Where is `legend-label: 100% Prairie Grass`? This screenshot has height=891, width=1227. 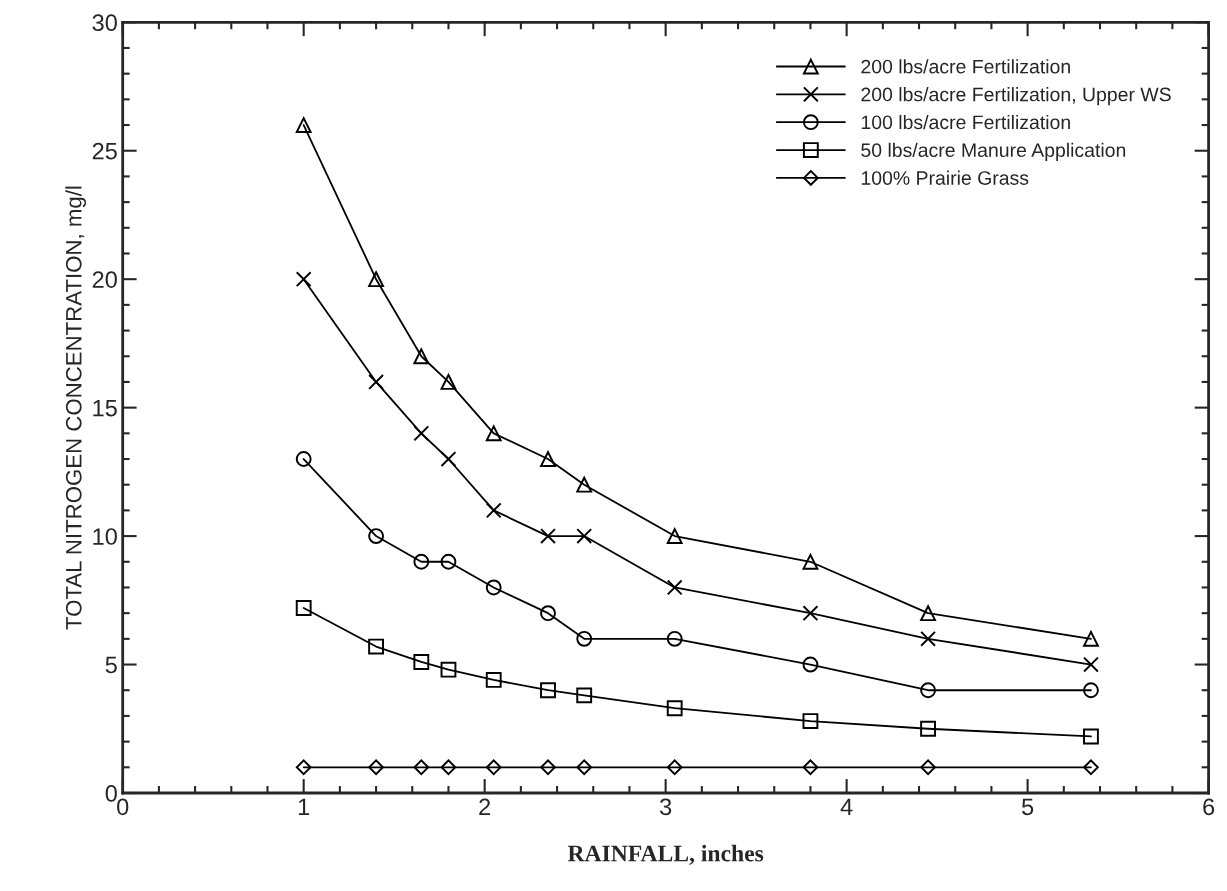 legend-label: 100% Prairie Grass is located at coordinates (945, 177).